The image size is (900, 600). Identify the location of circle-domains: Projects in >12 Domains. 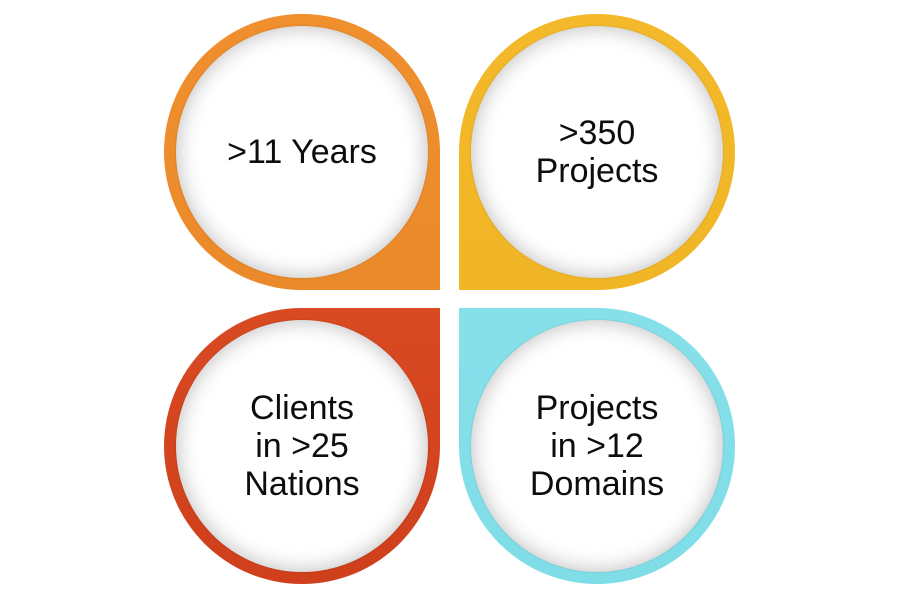
(597, 446).